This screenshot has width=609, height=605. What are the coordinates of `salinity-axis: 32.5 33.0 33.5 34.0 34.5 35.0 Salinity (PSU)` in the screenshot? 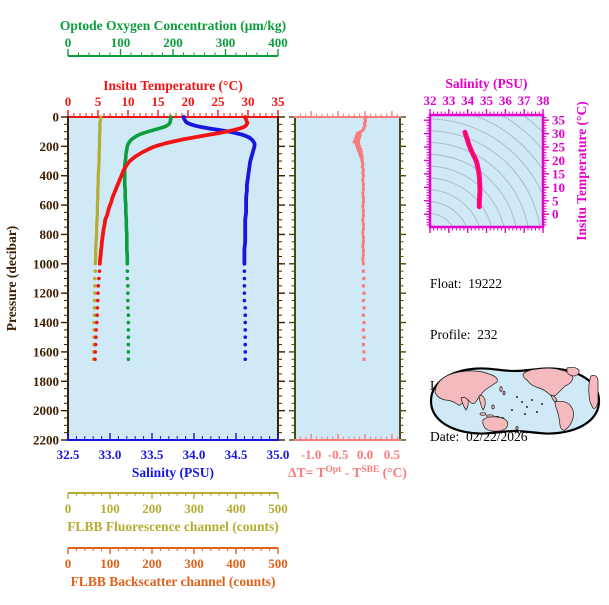 It's located at (173, 456).